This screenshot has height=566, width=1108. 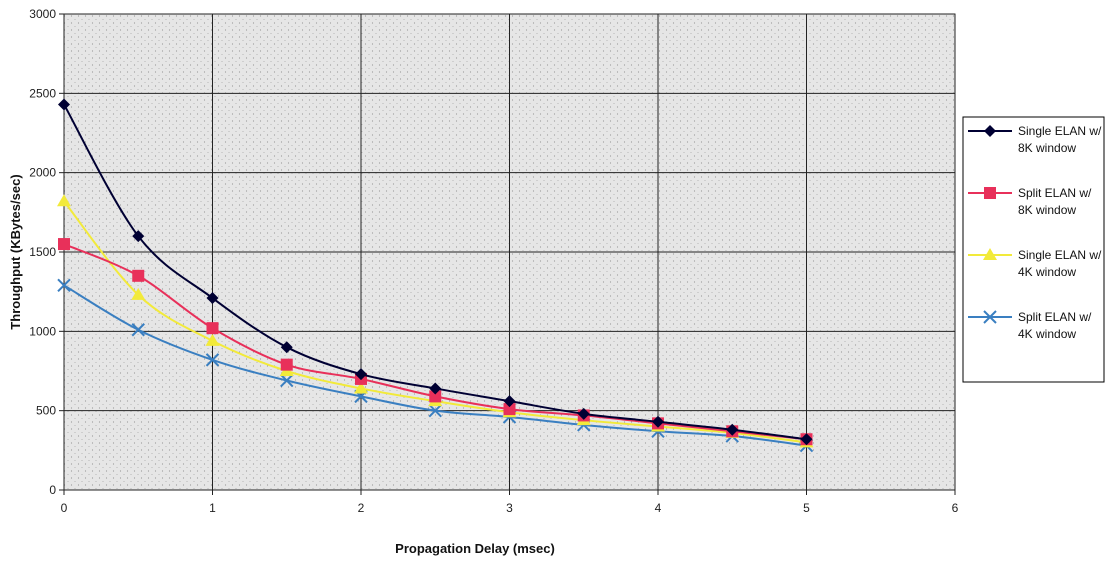 What do you see at coordinates (212, 508) in the screenshot?
I see `x-tick-label: 1` at bounding box center [212, 508].